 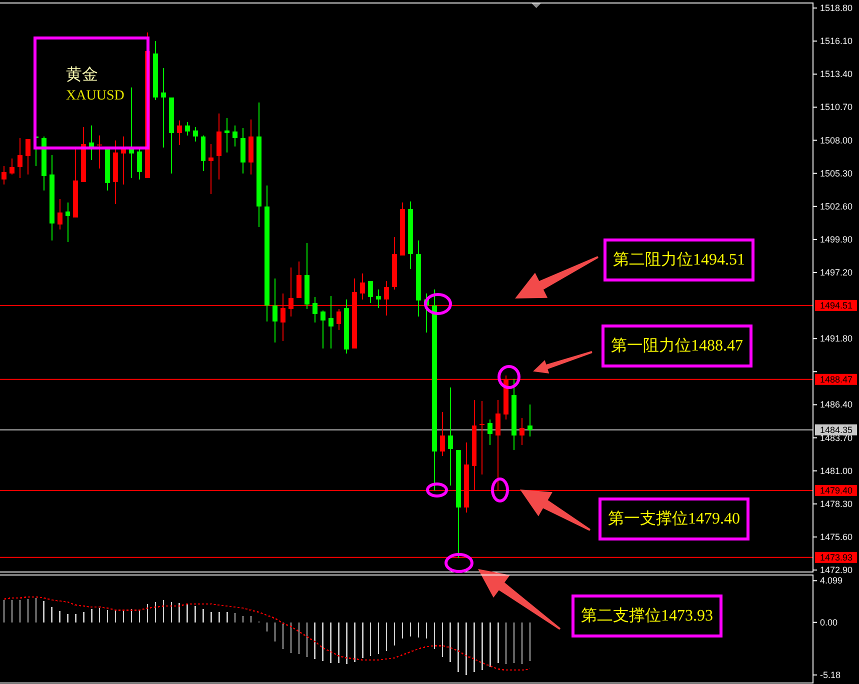 What do you see at coordinates (836, 107) in the screenshot?
I see `y-tick-label: 1510.70` at bounding box center [836, 107].